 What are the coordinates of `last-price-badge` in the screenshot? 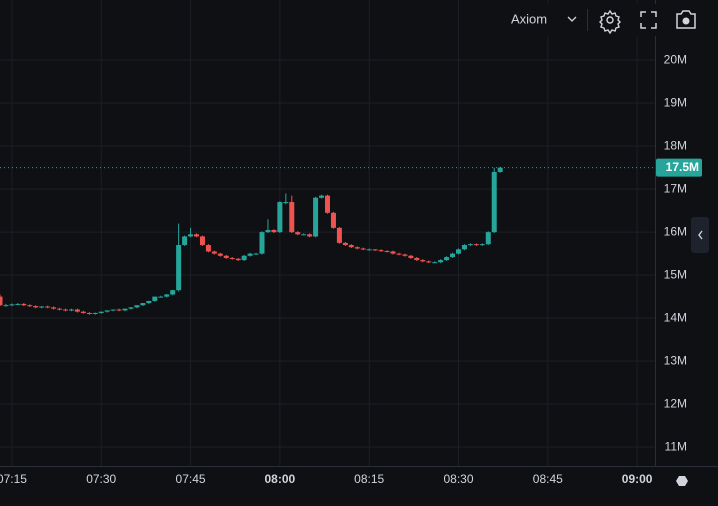 It's located at (679, 167).